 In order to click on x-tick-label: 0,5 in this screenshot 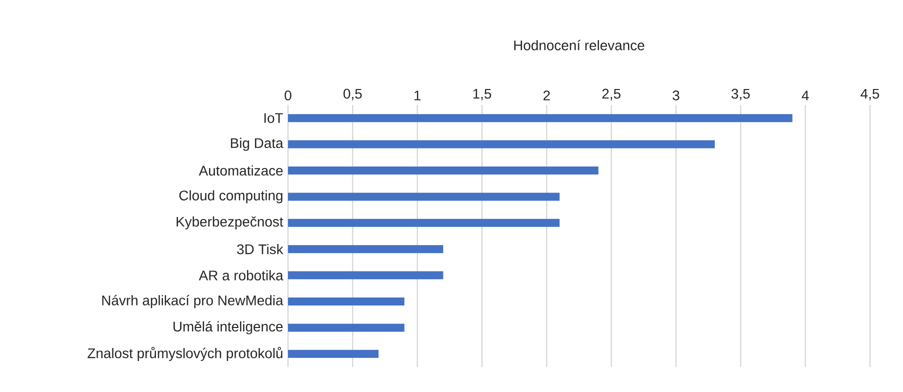, I will do `click(353, 94)`.